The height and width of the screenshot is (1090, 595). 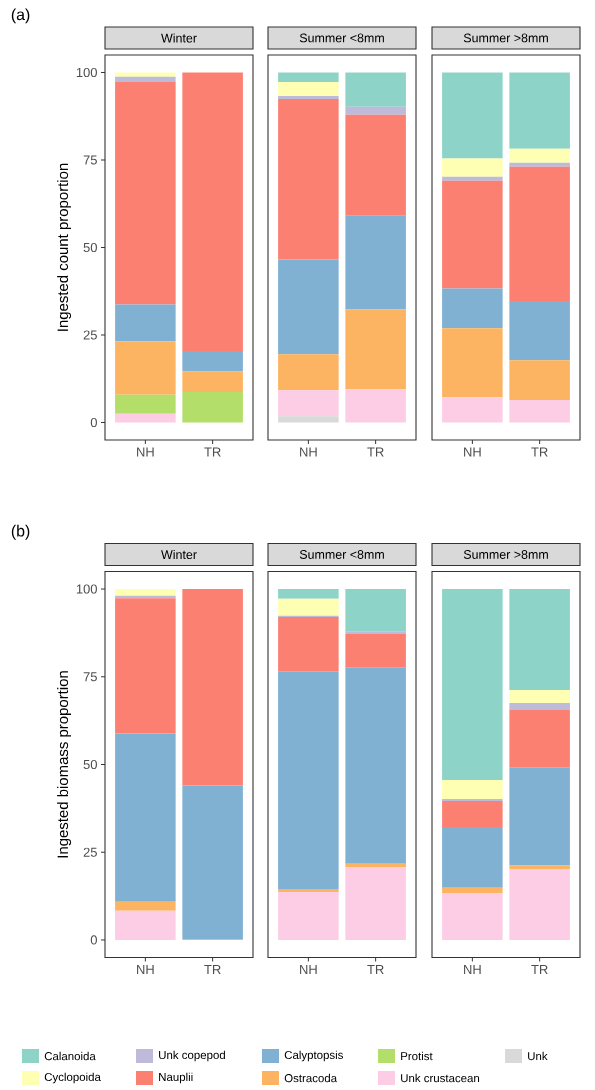 What do you see at coordinates (20, 532) in the screenshot?
I see `text: (b)` at bounding box center [20, 532].